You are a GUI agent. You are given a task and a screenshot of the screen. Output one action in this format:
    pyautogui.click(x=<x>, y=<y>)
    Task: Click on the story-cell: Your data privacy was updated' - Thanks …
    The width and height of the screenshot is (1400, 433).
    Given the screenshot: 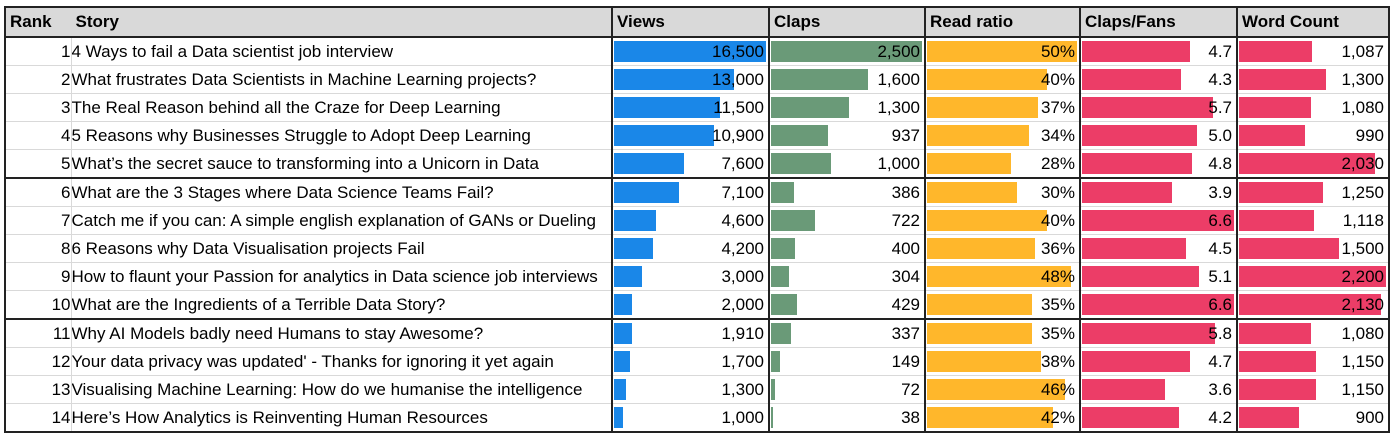 What is the action you would take?
    pyautogui.click(x=341, y=361)
    